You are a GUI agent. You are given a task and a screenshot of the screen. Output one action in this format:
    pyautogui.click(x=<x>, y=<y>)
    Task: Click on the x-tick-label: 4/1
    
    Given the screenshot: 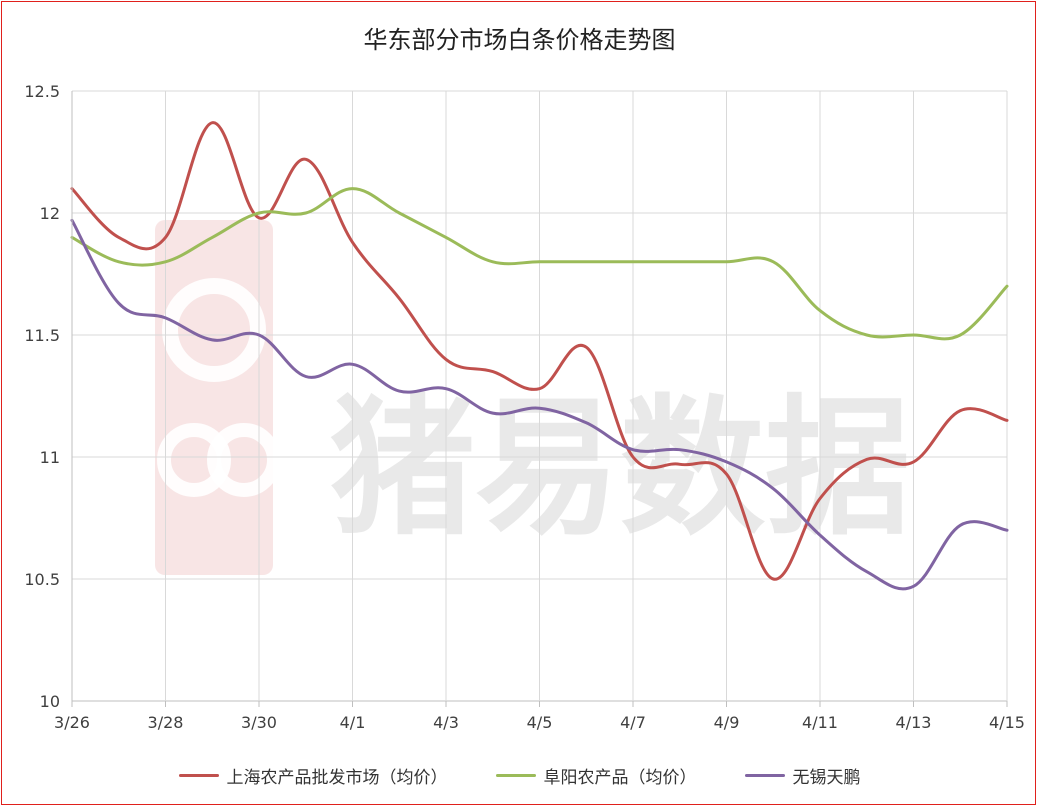 What is the action you would take?
    pyautogui.click(x=353, y=722)
    